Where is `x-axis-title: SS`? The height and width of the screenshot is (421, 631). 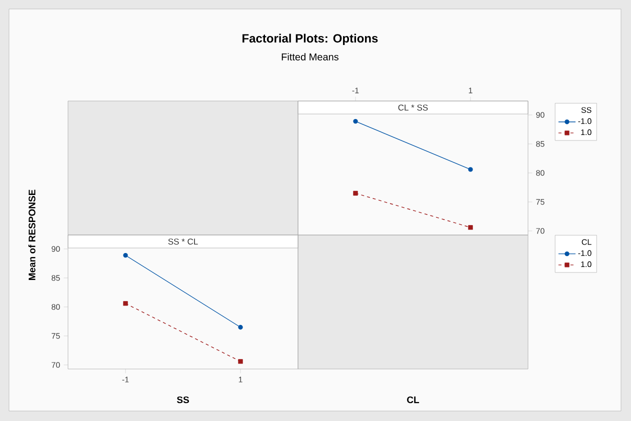 x-axis-title: SS is located at coordinates (182, 400).